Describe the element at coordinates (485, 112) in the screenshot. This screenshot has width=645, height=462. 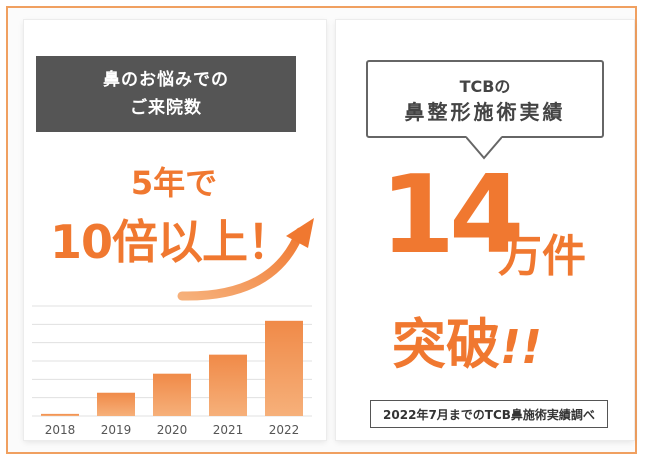
I see `procedure-label: 鼻整形施術実績` at that location.